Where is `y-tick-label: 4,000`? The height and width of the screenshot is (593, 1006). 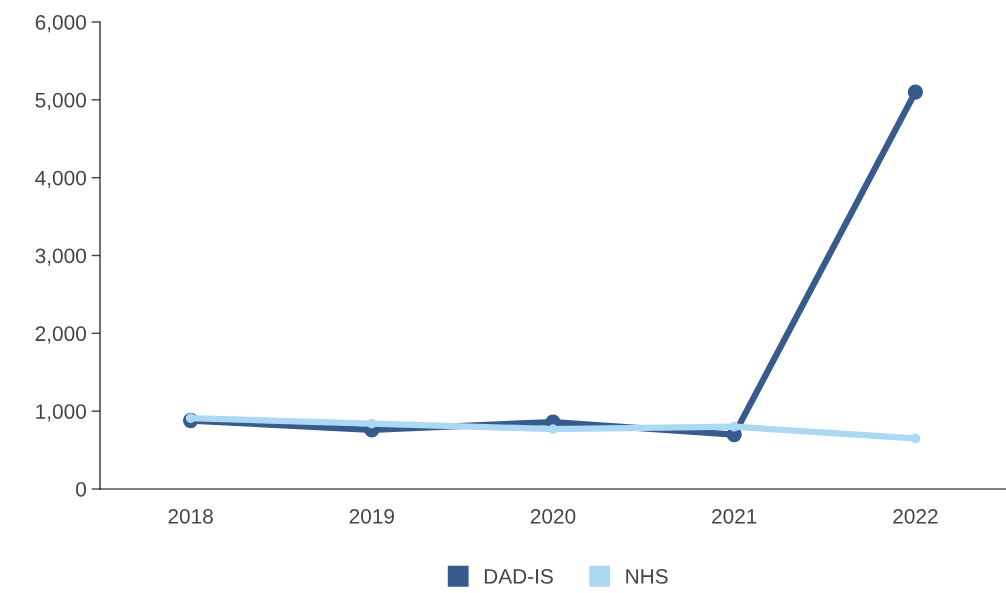
y-tick-label: 4,000 is located at coordinates (60, 179).